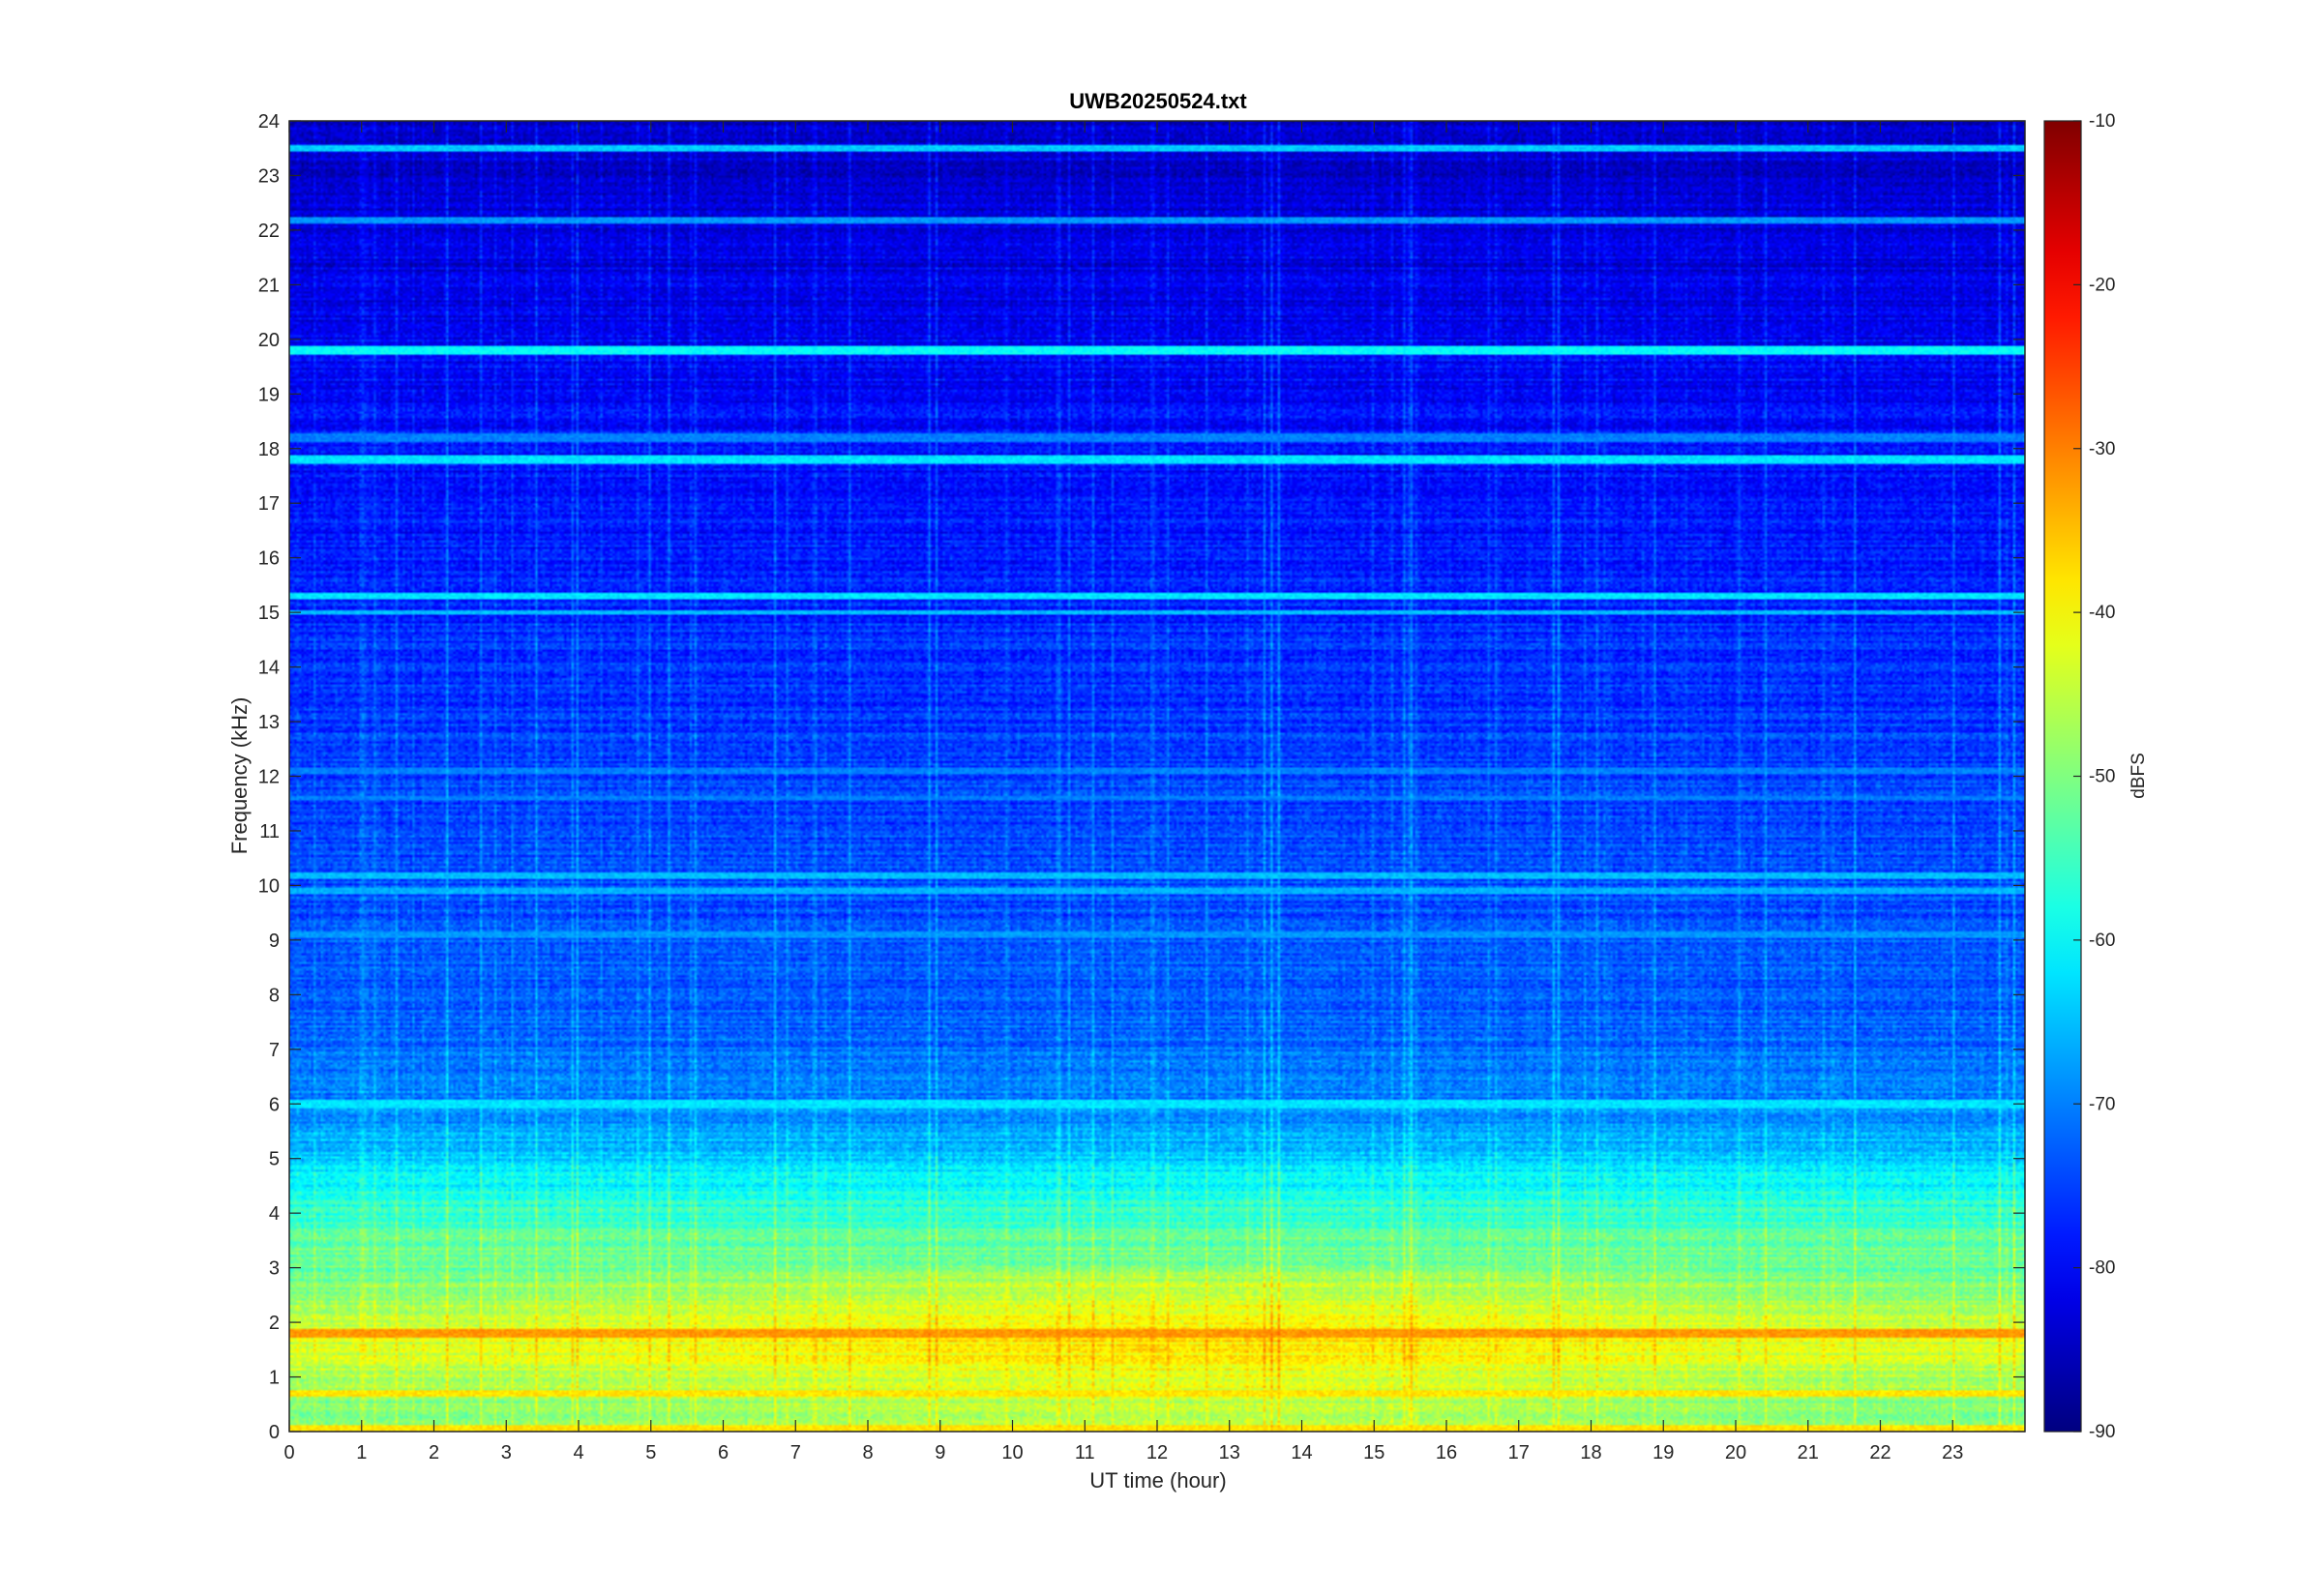 The height and width of the screenshot is (1596, 2322). Describe the element at coordinates (2102, 285) in the screenshot. I see `colorbar-tick-label: -20` at that location.